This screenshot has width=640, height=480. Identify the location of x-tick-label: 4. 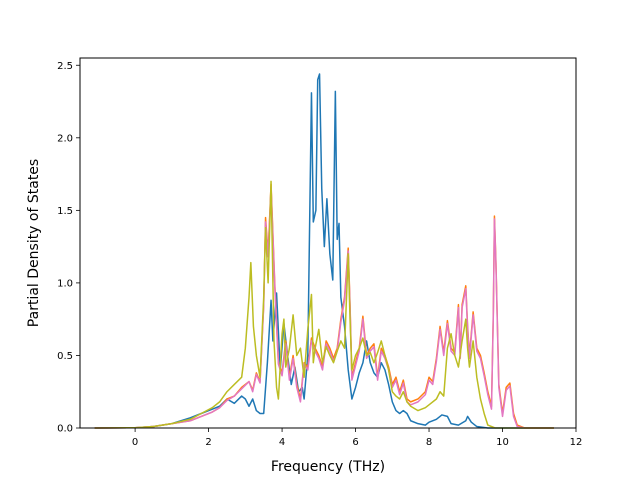
(282, 442).